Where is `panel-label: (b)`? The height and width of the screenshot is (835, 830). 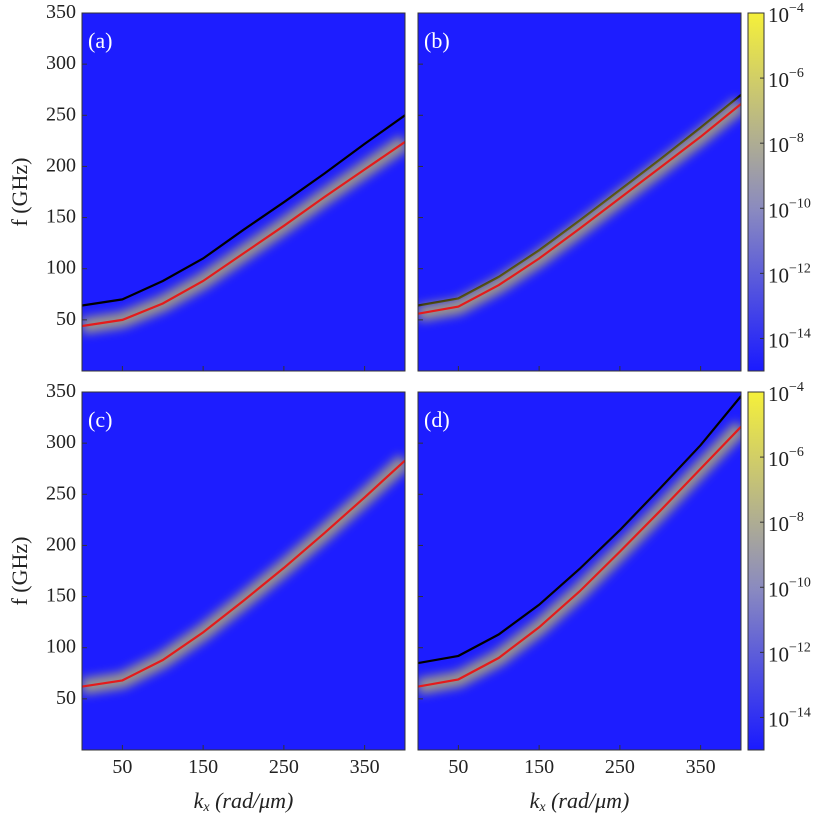 panel-label: (b) is located at coordinates (437, 40).